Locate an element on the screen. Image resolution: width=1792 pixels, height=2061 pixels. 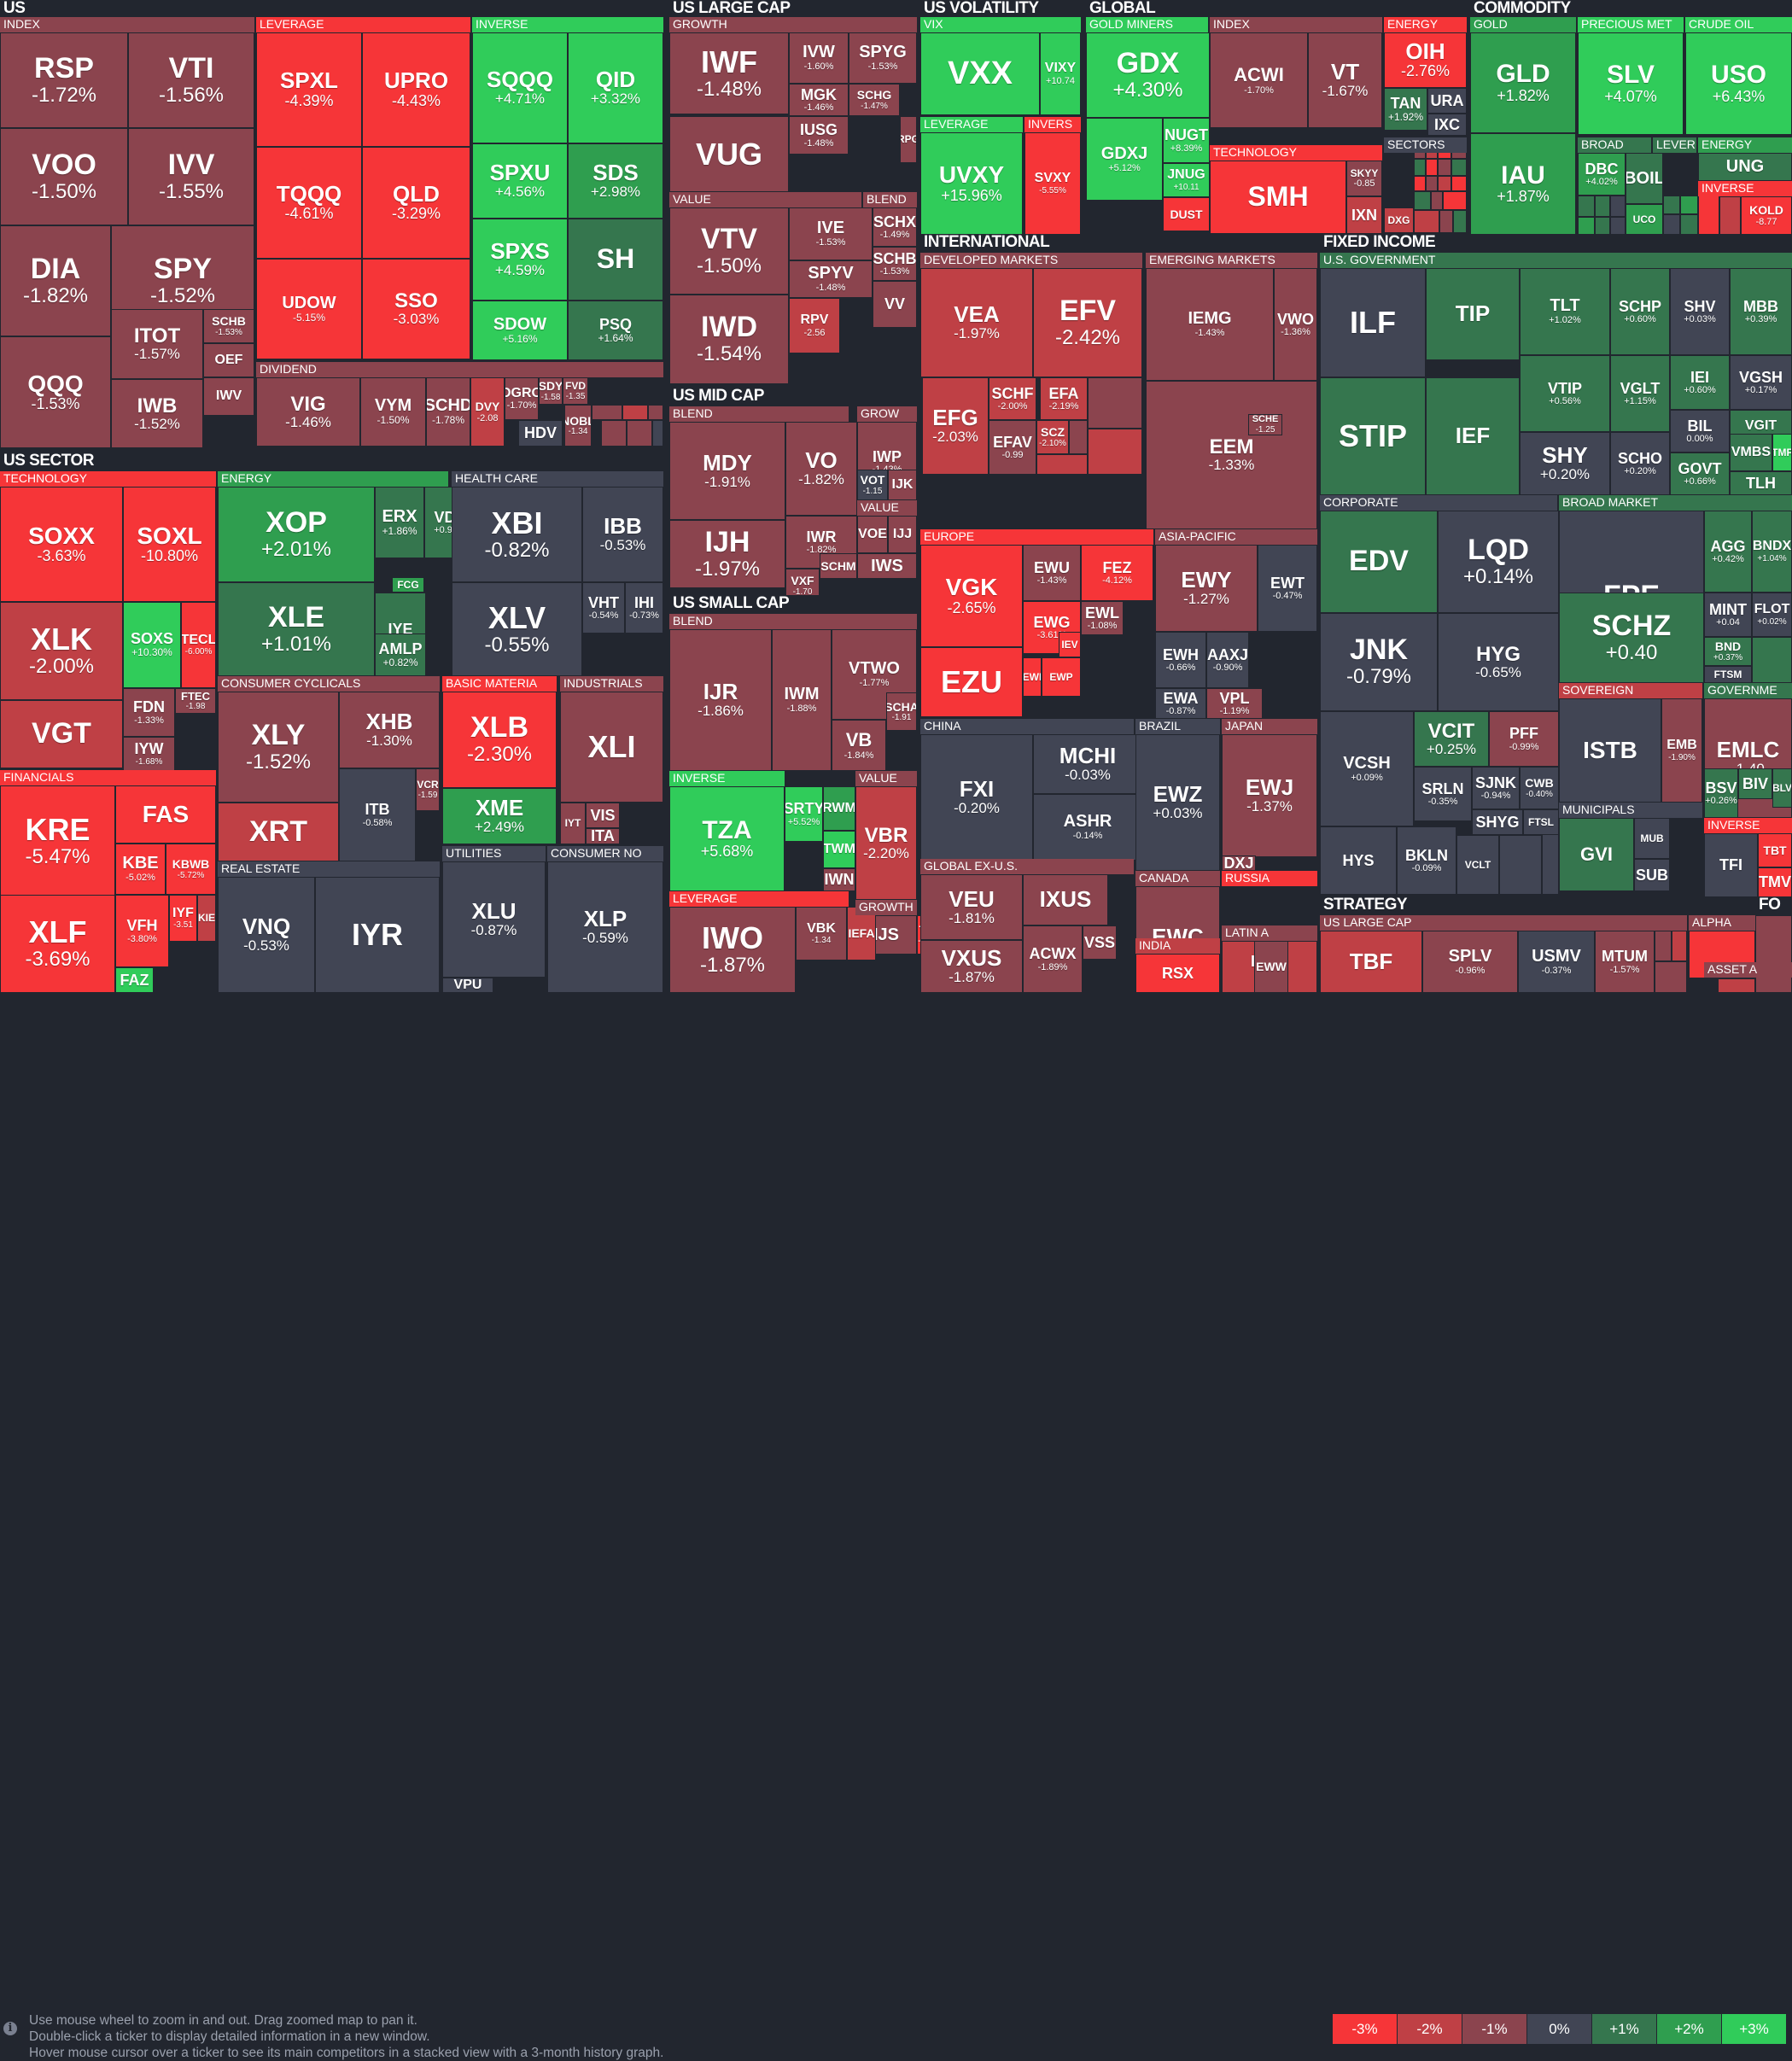
ticker-tile-sdow: SDOW +5.16% is located at coordinates (520, 330).